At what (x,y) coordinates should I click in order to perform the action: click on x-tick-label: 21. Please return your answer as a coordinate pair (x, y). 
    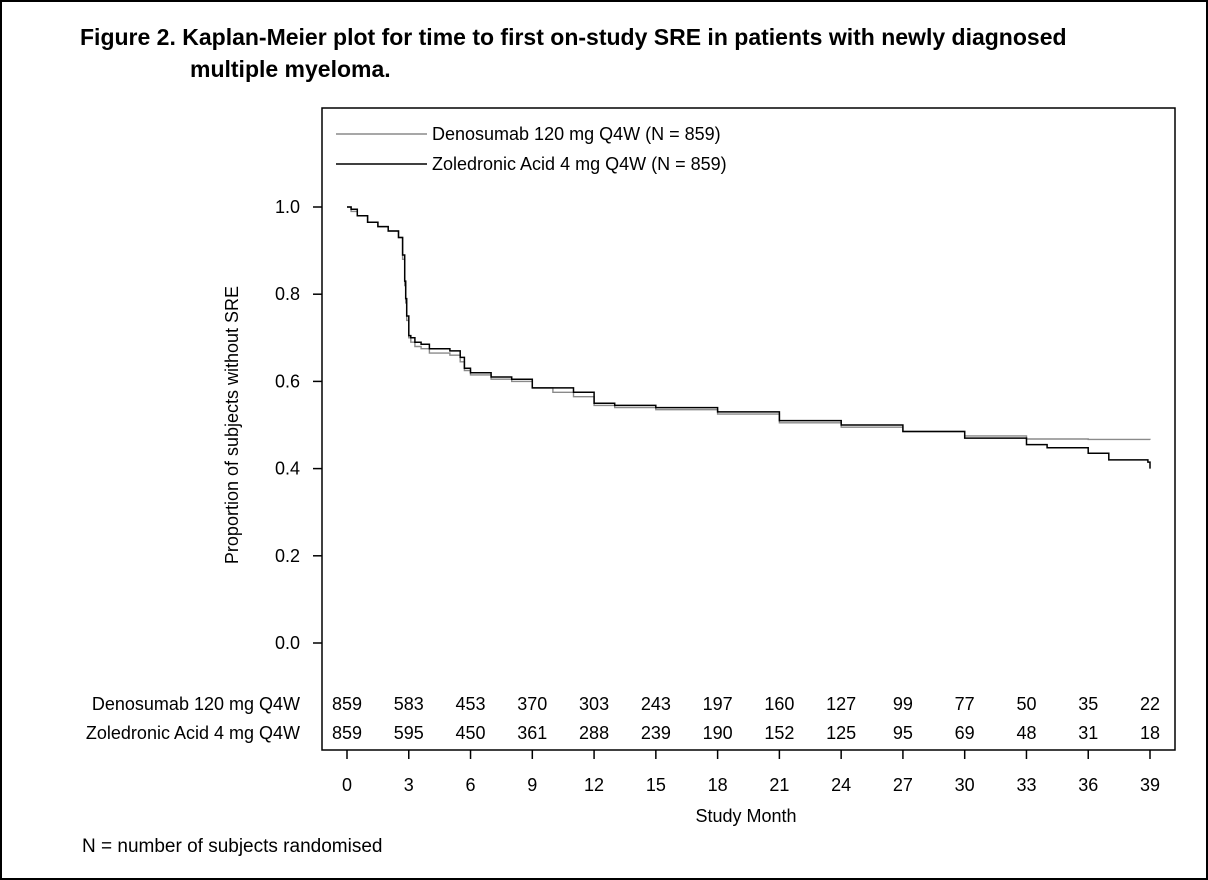
    Looking at the image, I should click on (779, 785).